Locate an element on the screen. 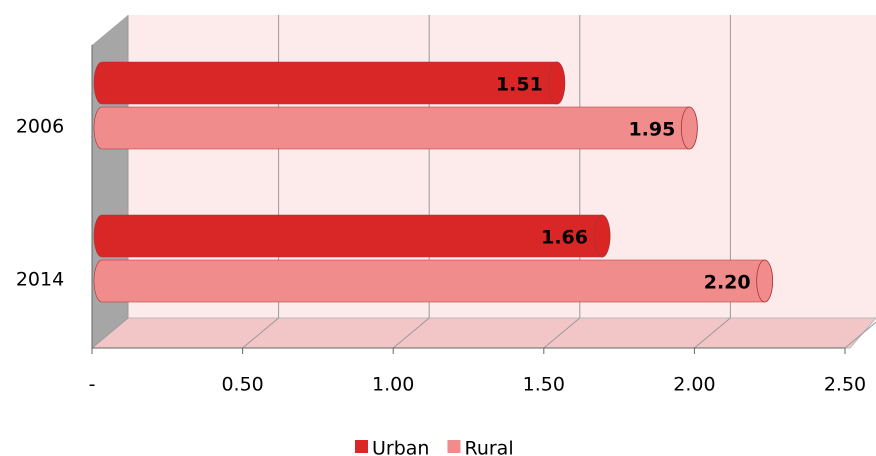 This screenshot has height=456, width=876. legend-label: Rural is located at coordinates (488, 447).